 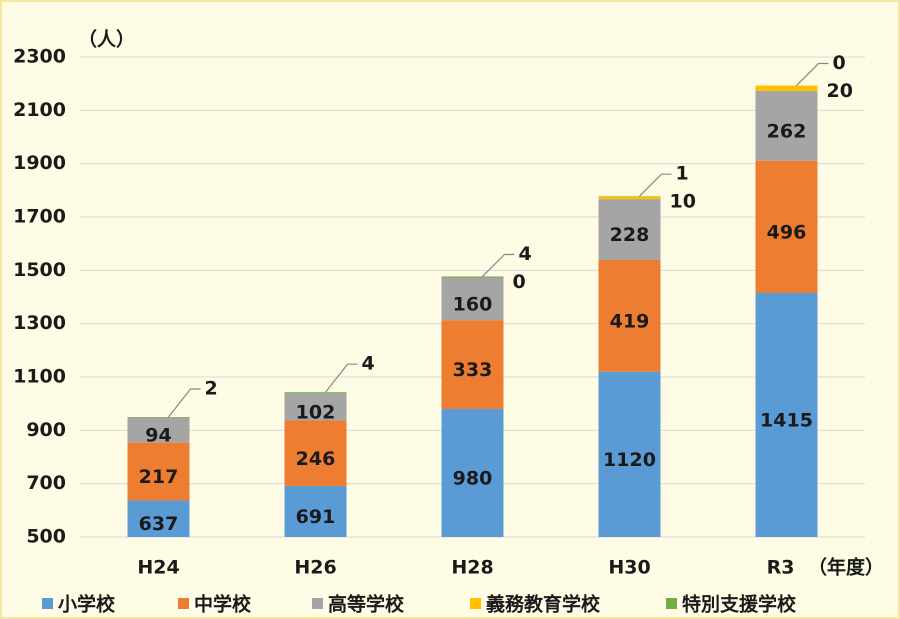 What do you see at coordinates (39, 57) in the screenshot?
I see `y-tick-label: 2300` at bounding box center [39, 57].